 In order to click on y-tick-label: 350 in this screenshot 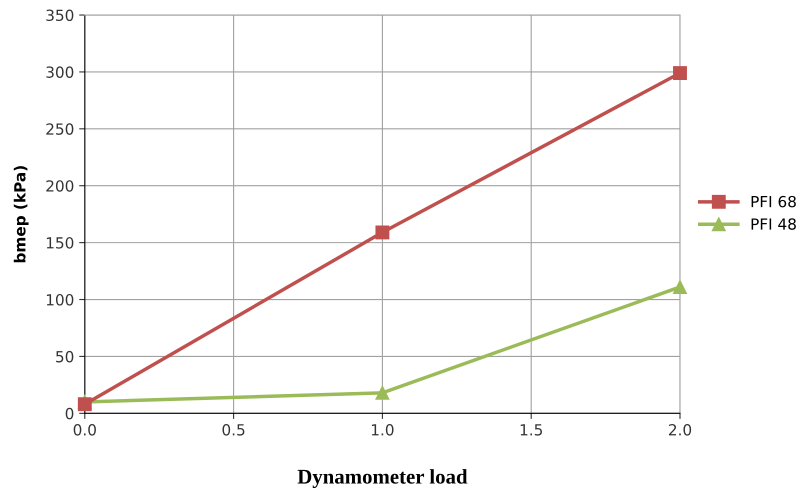, I will do `click(60, 15)`.